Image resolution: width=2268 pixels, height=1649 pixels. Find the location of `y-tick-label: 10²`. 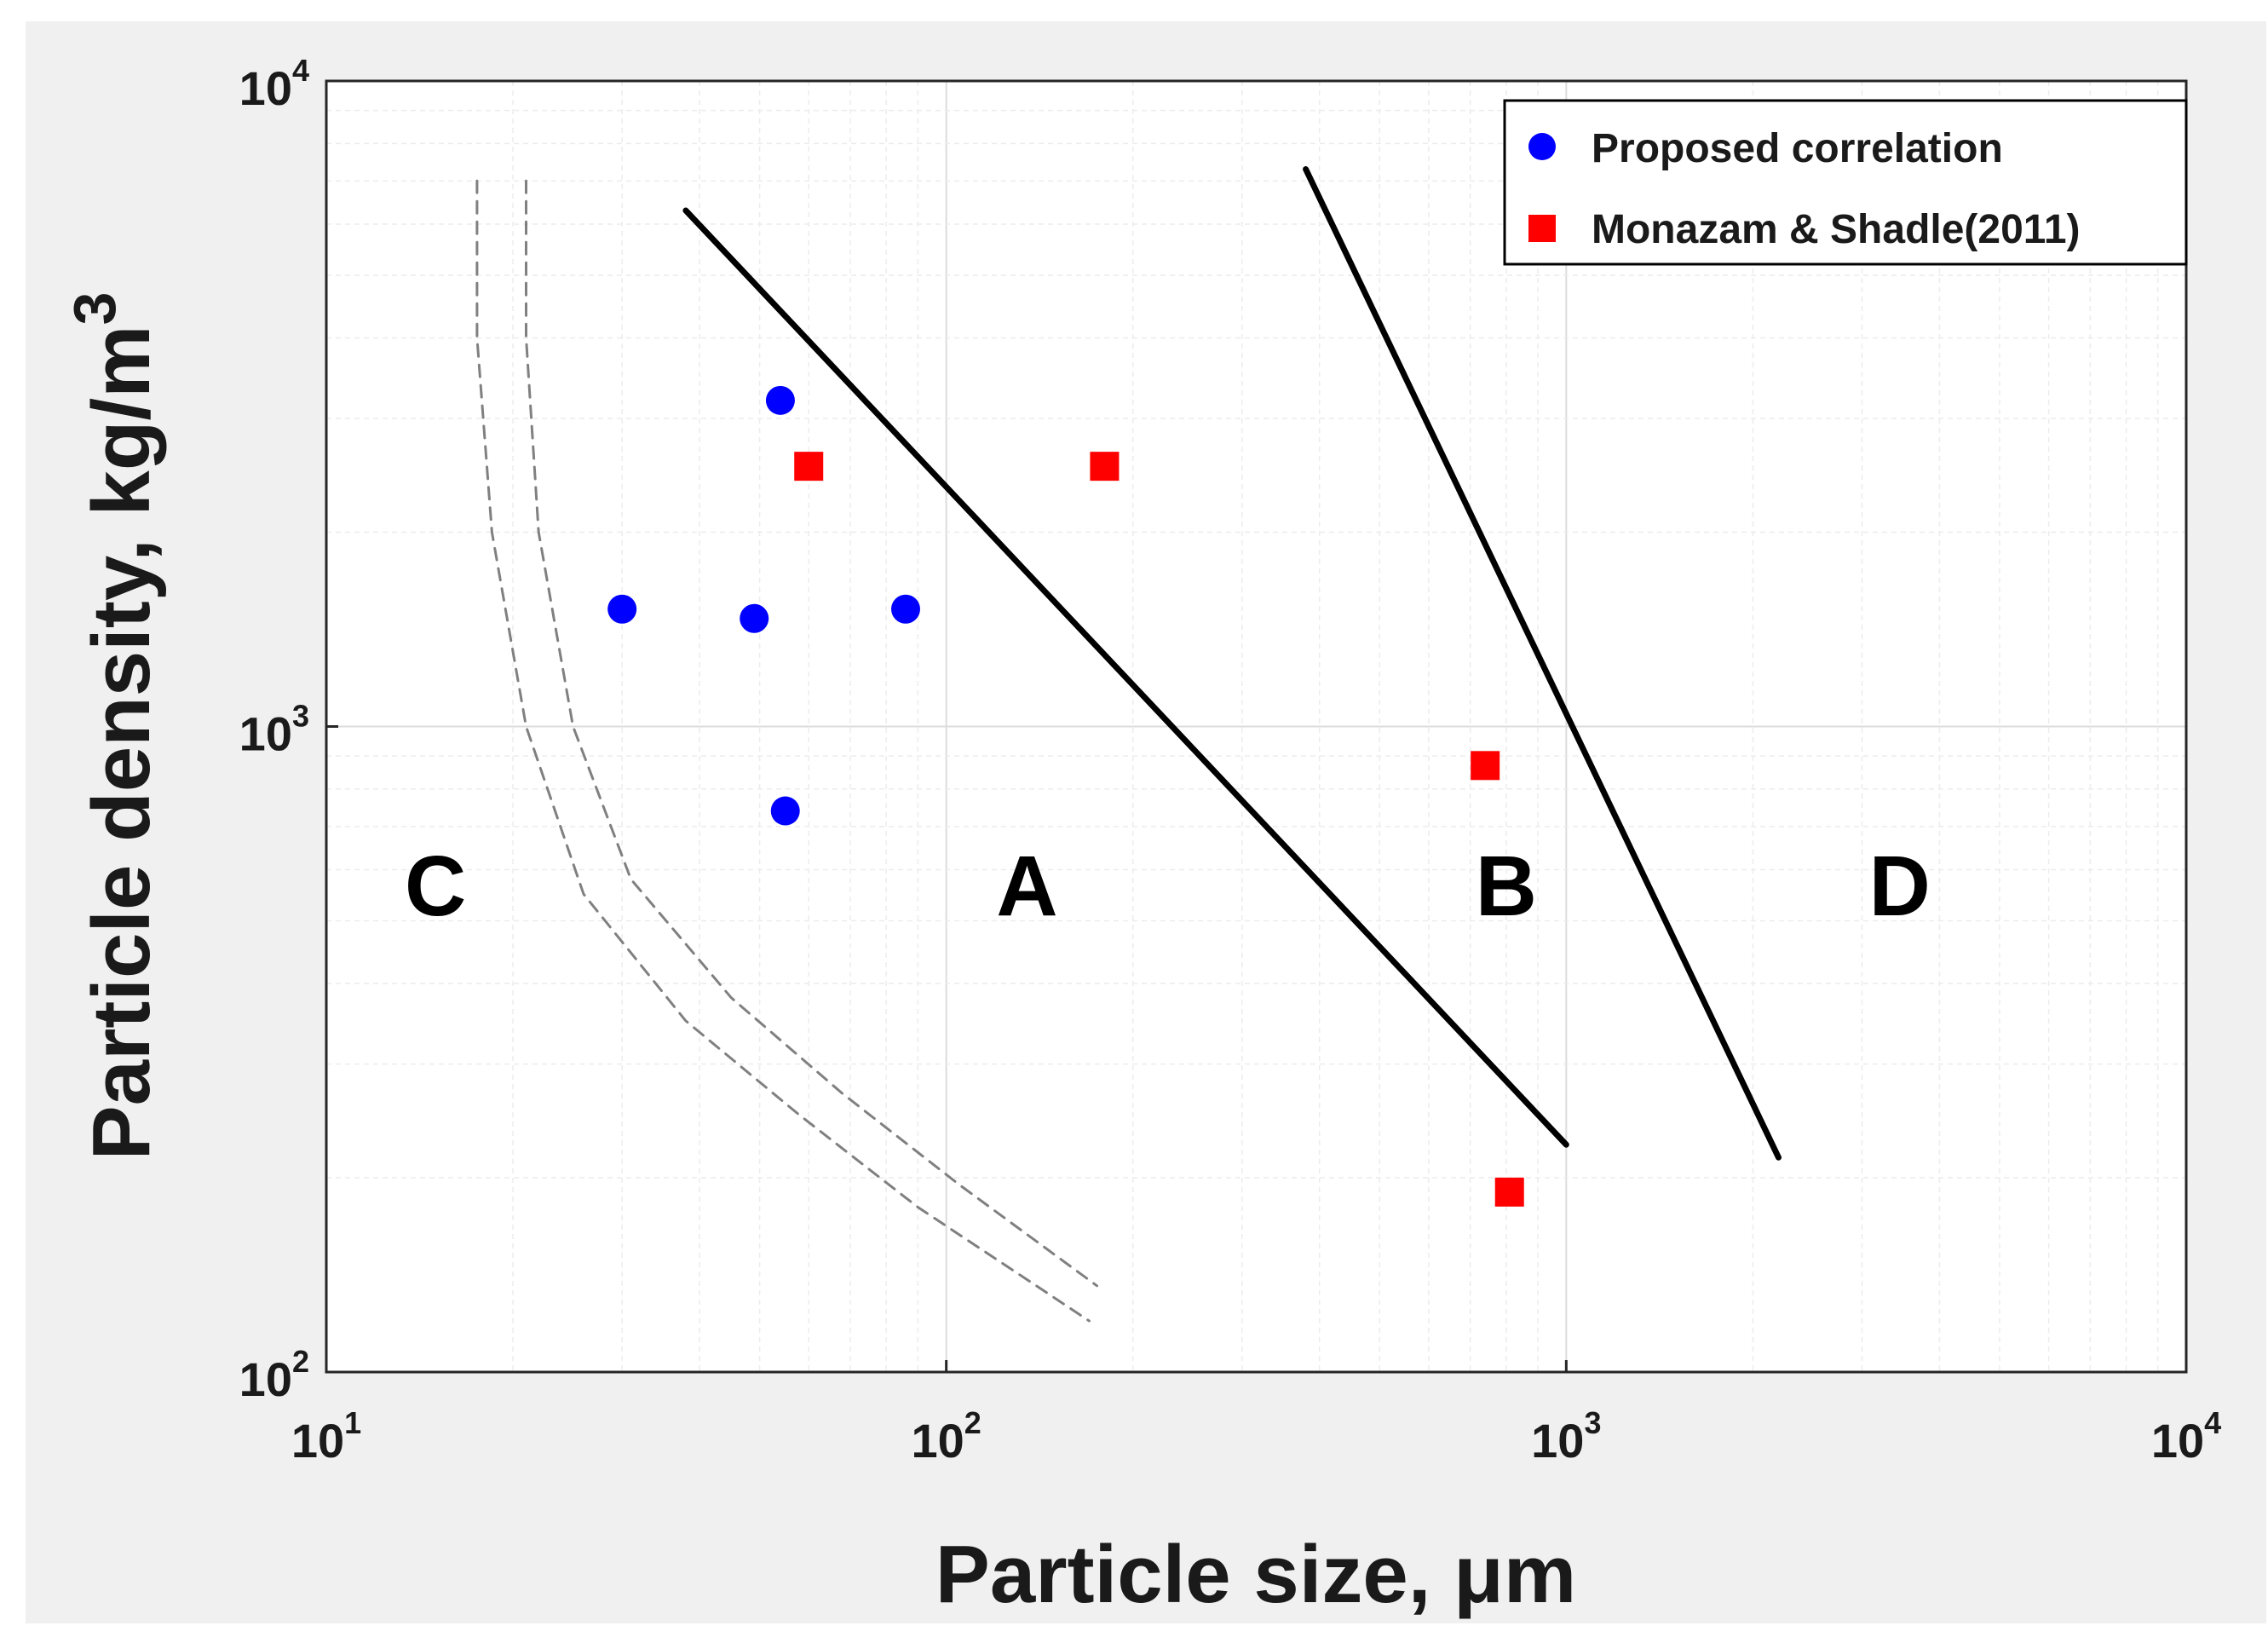

y-tick-label: 10² is located at coordinates (274, 1375).